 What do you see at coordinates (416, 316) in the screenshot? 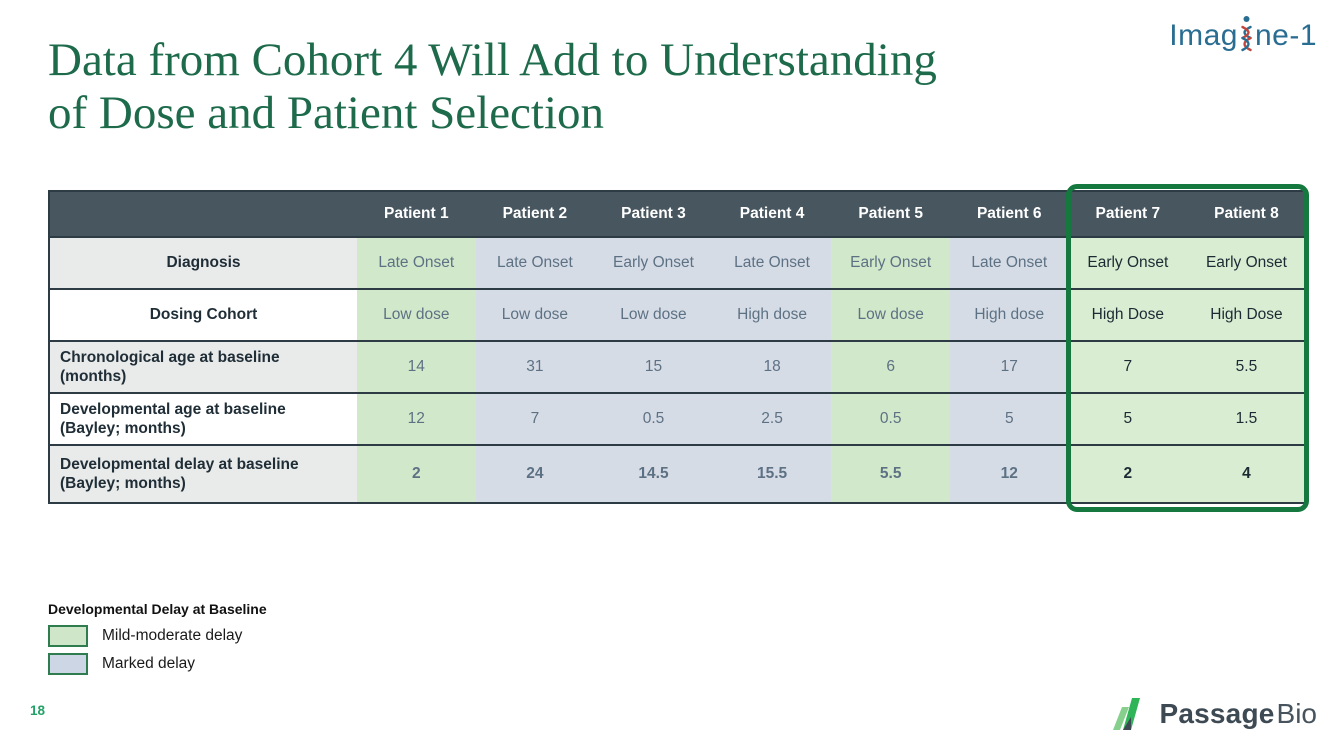
I see `cell-dosing-p1: Low dose` at bounding box center [416, 316].